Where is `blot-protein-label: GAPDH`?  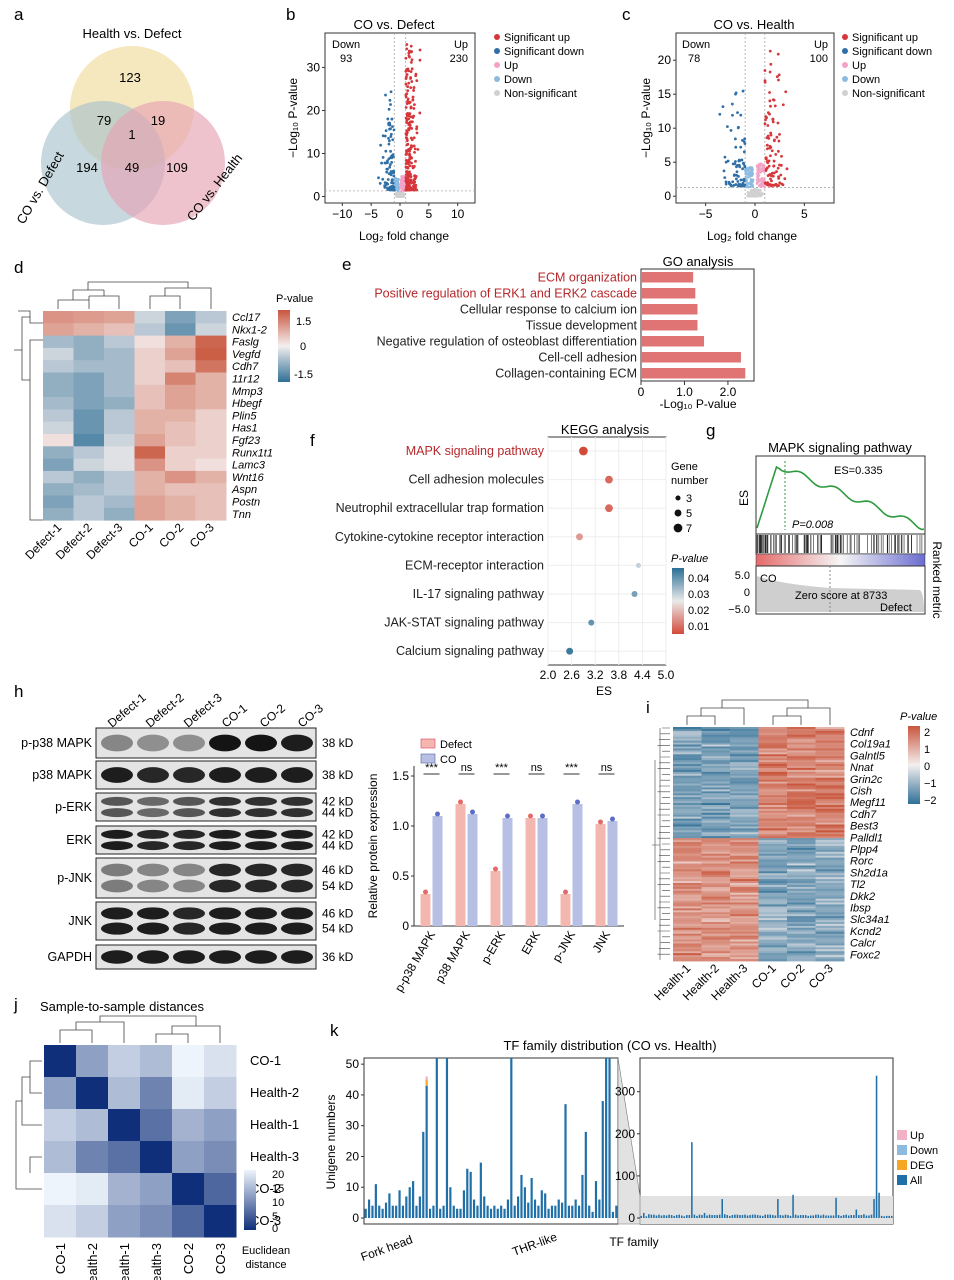 blot-protein-label: GAPDH is located at coordinates (70, 957).